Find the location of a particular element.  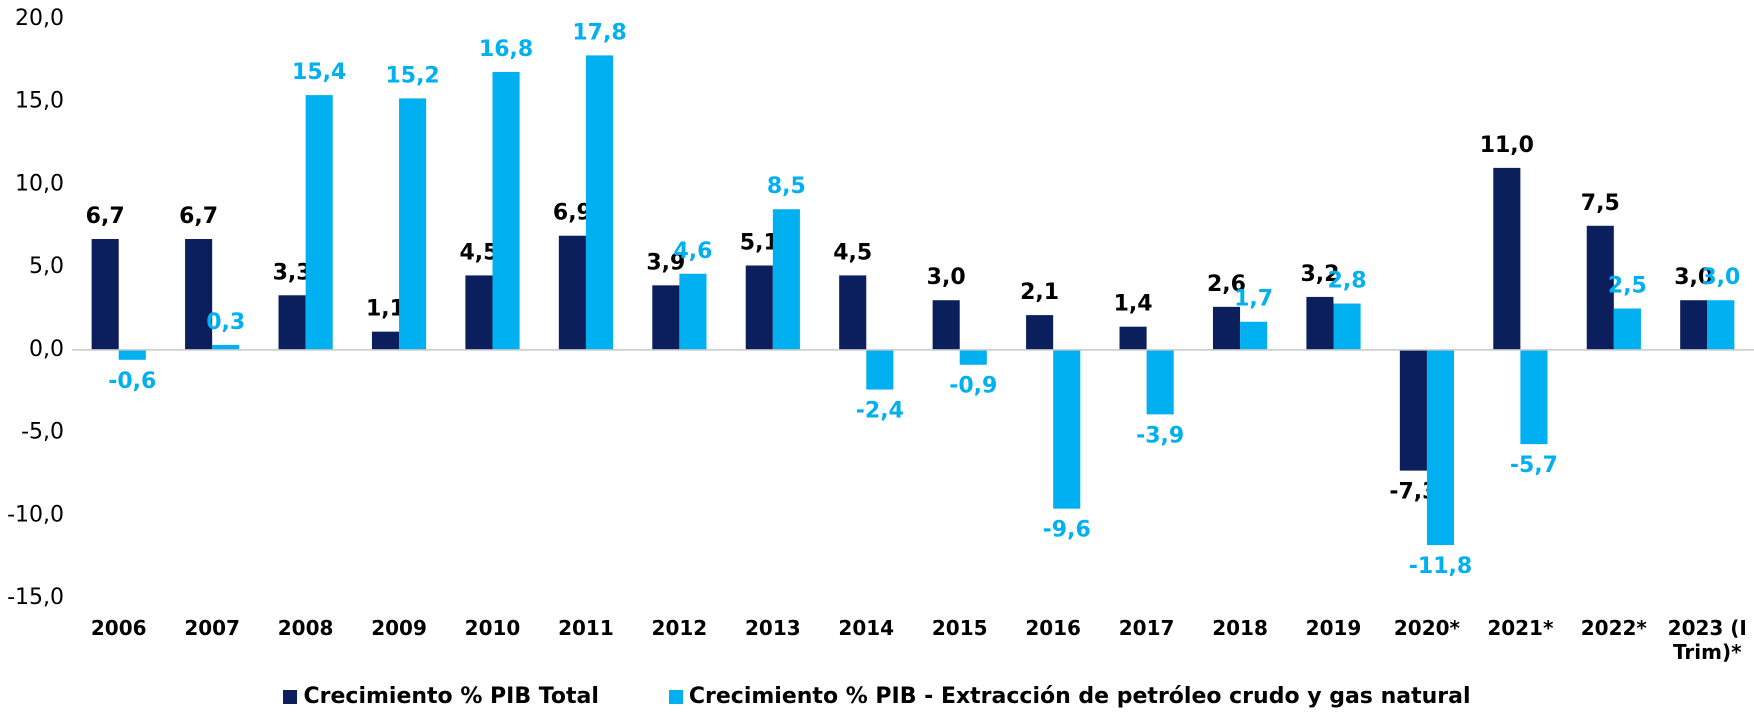

data-label: 1,7 is located at coordinates (1253, 299).